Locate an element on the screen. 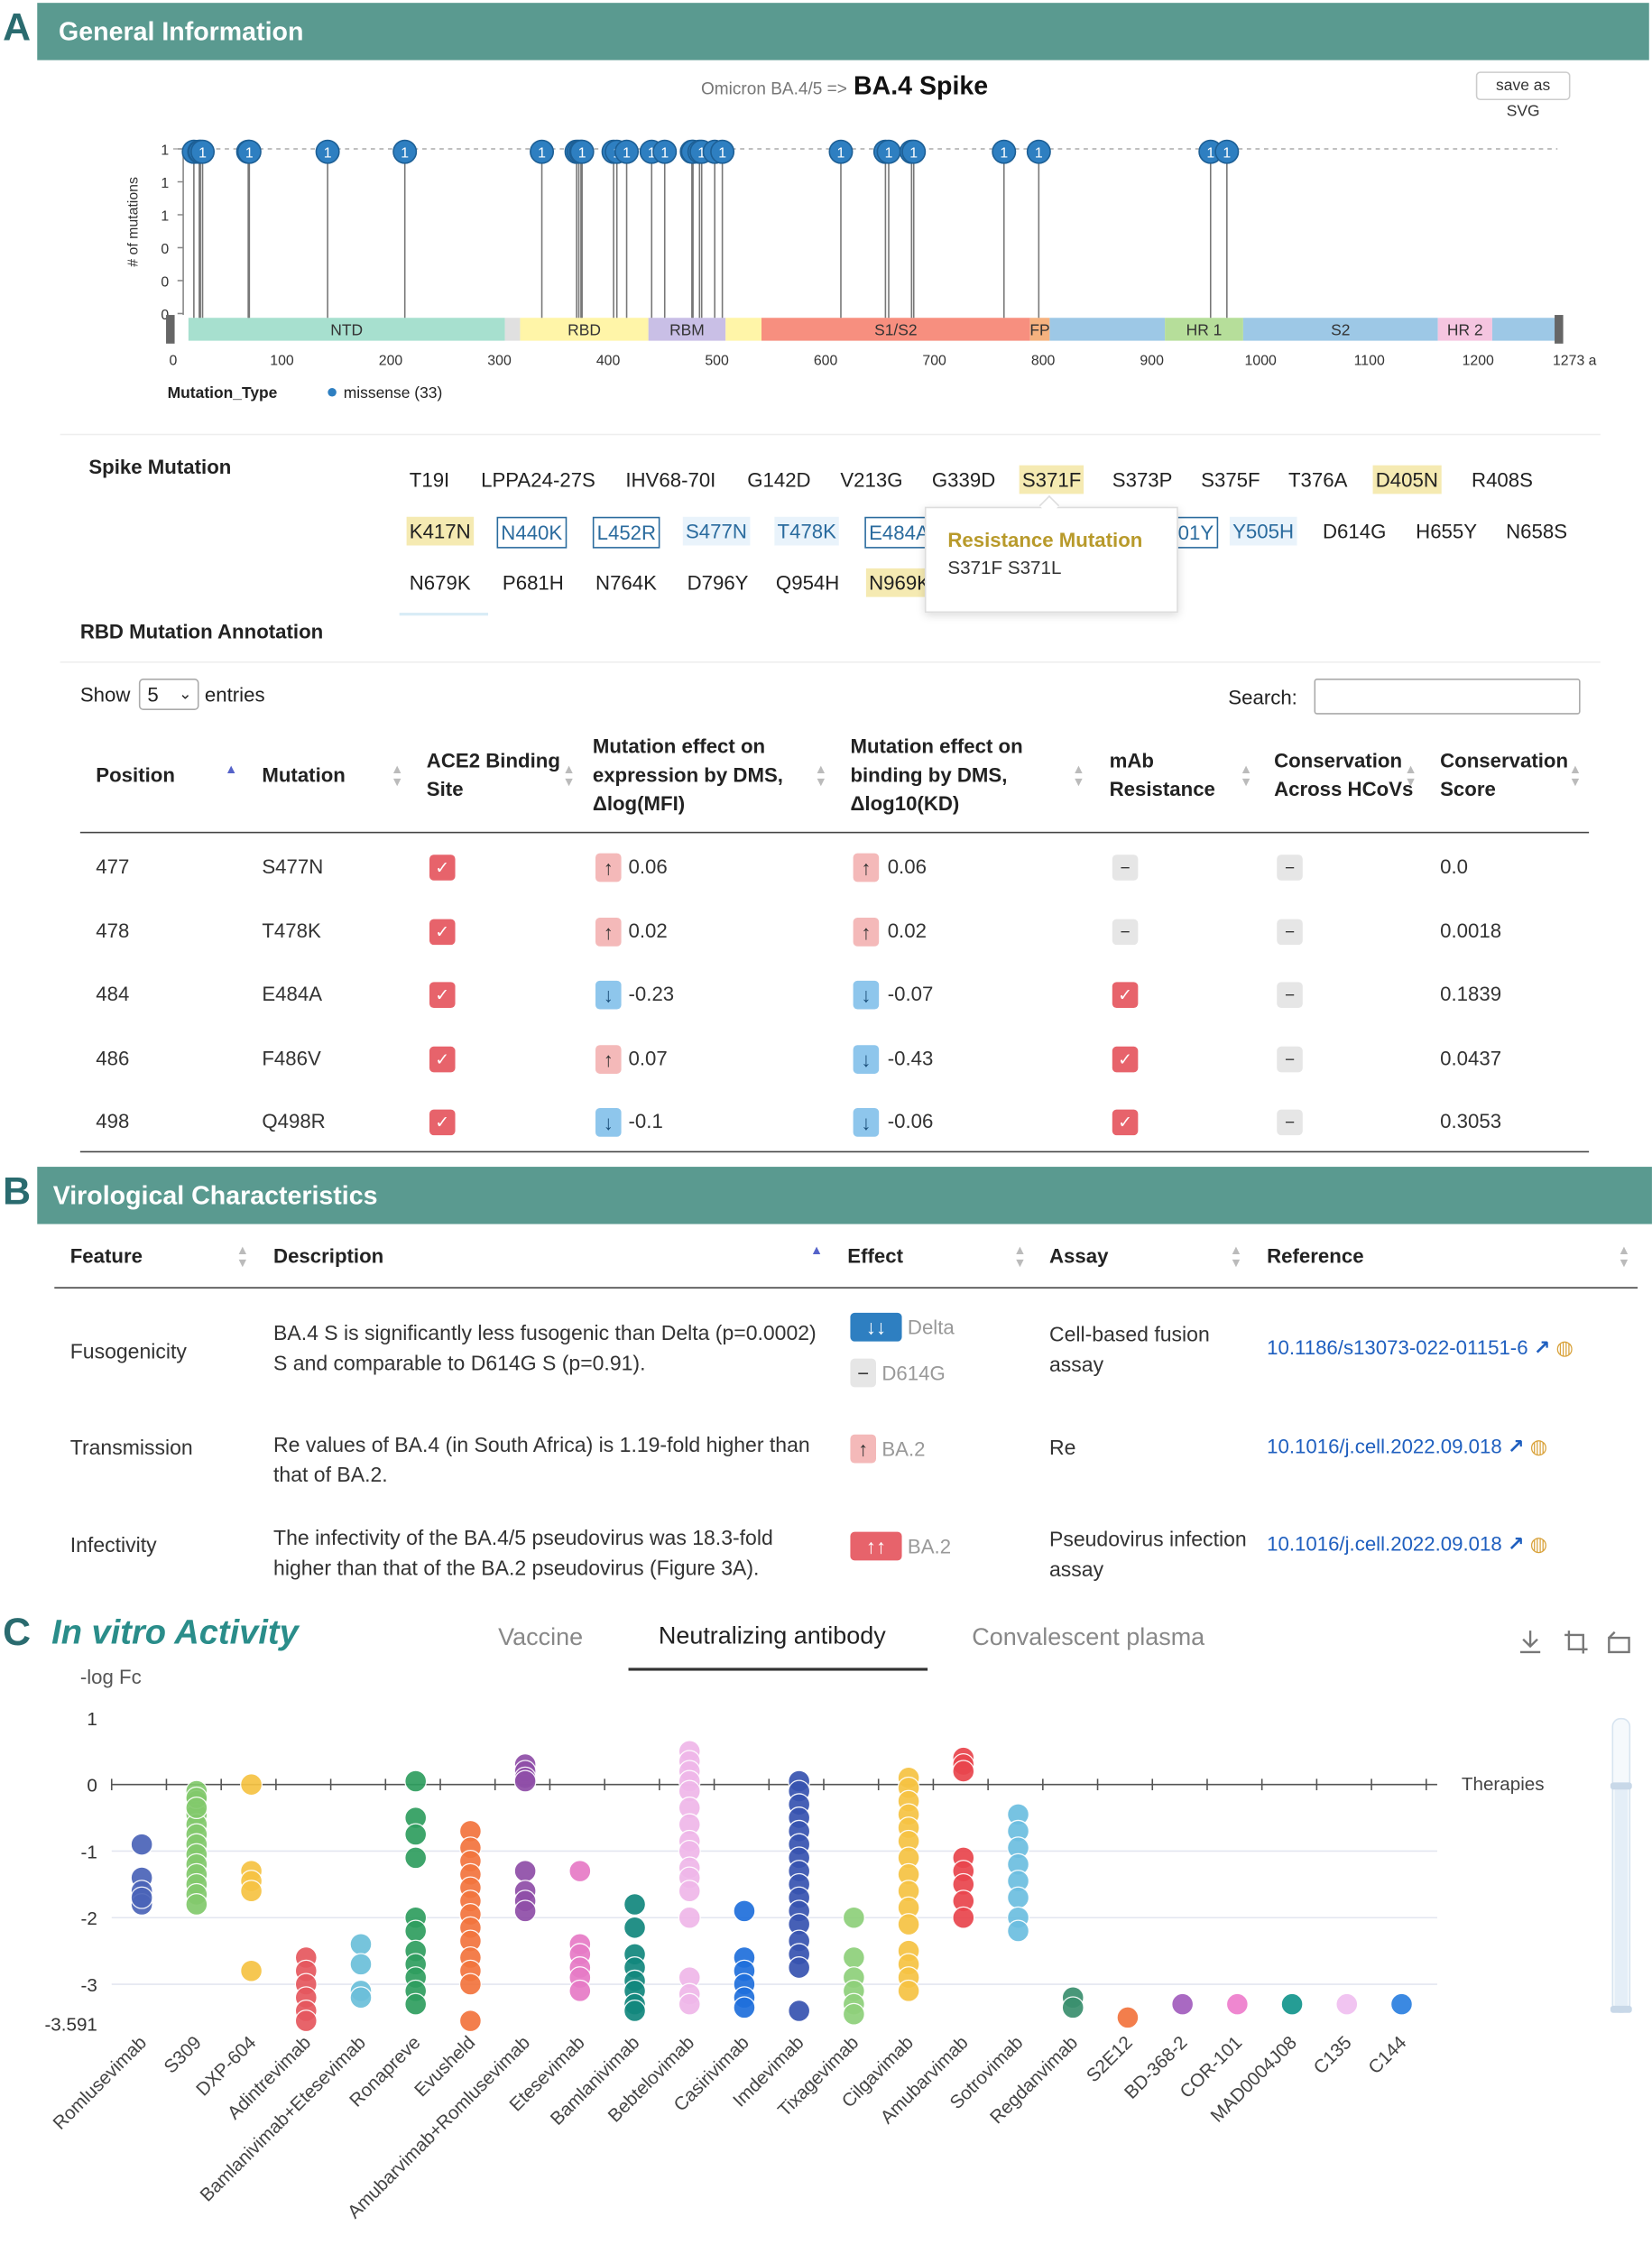  reference-link: 10.1186/s13073-022-01151-6 ↗ ◍ is located at coordinates (1420, 1347).